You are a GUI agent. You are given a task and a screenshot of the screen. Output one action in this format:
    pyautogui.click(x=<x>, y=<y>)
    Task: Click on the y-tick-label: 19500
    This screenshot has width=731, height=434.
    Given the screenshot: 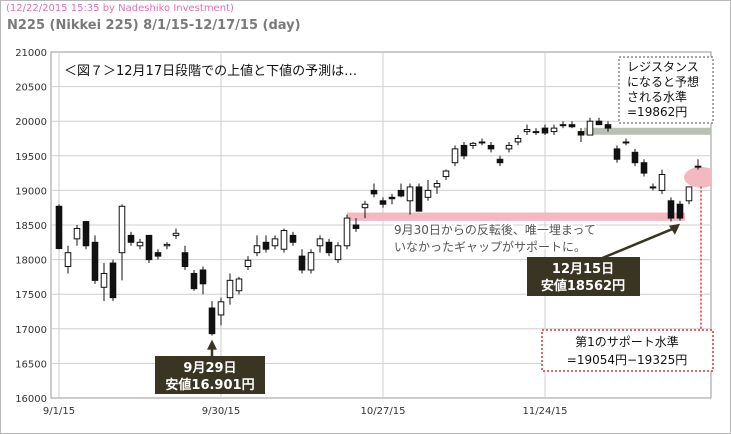 What is the action you would take?
    pyautogui.click(x=31, y=157)
    